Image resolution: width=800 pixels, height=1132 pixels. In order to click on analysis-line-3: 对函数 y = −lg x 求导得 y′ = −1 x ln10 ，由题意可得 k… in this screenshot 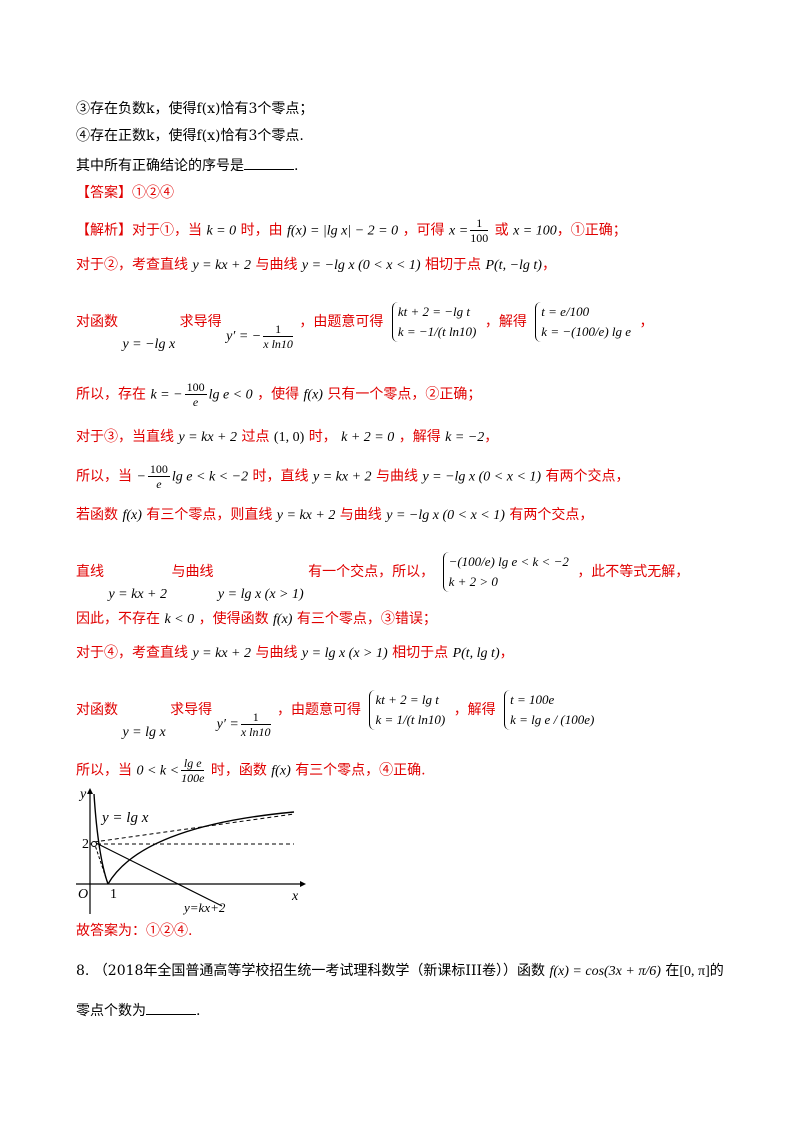, I will do `click(365, 327)`.